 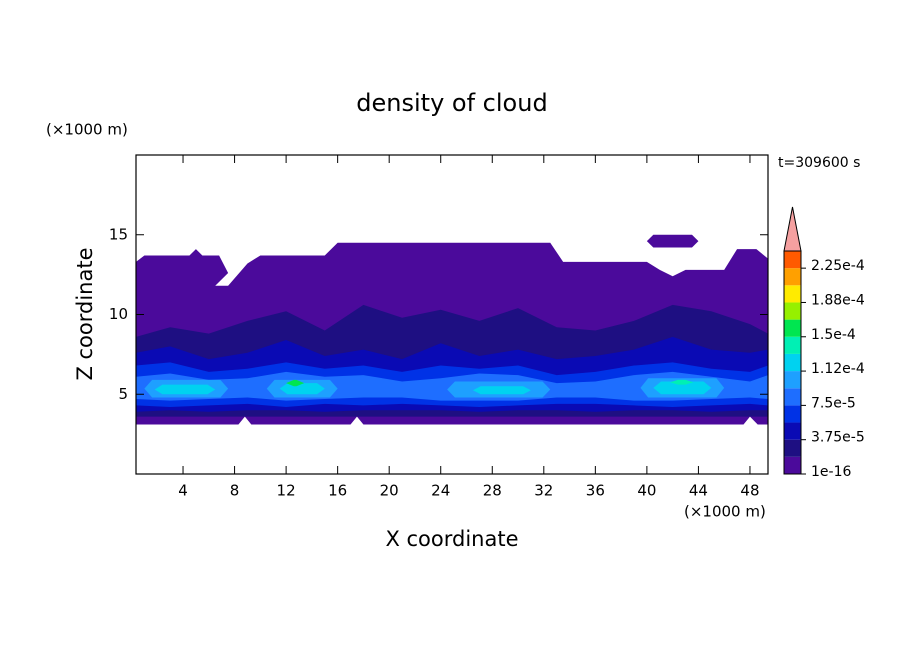 What do you see at coordinates (646, 491) in the screenshot?
I see `x-tick-label: 40` at bounding box center [646, 491].